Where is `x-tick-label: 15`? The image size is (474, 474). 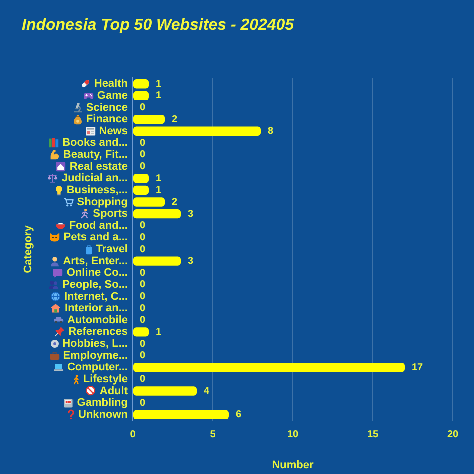 x-tick-label: 15 is located at coordinates (373, 435).